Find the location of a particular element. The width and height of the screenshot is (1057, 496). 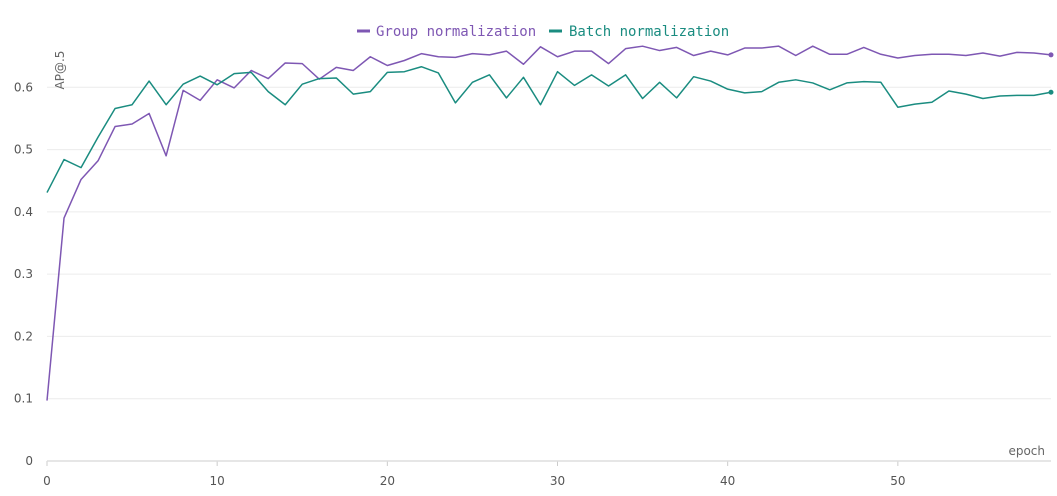

x-tick-label: 30 is located at coordinates (557, 481).